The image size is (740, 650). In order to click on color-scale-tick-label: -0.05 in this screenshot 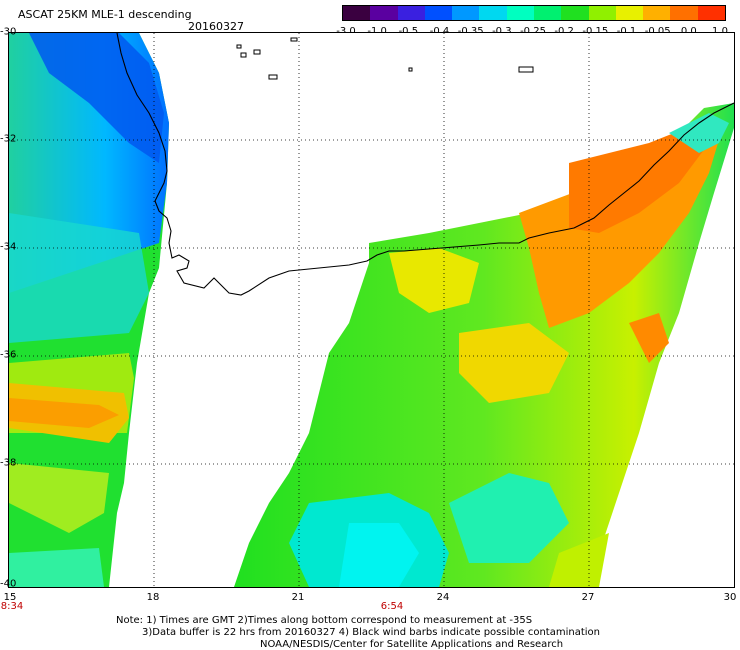, I will do `click(658, 31)`.